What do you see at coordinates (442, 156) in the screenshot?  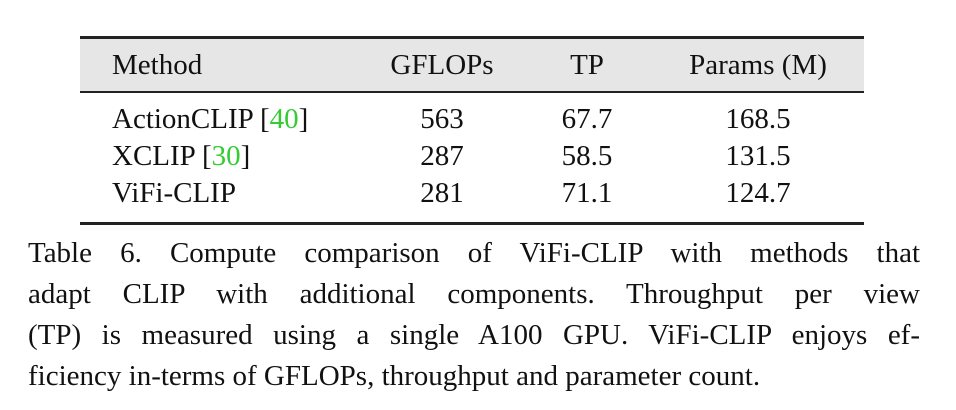 I see `gflops-cell: 287` at bounding box center [442, 156].